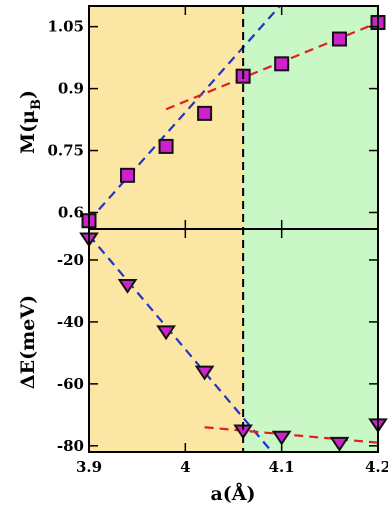 This screenshot has width=388, height=506. Describe the element at coordinates (376, 467) in the screenshot. I see `x-tick-label: 4.2` at that location.